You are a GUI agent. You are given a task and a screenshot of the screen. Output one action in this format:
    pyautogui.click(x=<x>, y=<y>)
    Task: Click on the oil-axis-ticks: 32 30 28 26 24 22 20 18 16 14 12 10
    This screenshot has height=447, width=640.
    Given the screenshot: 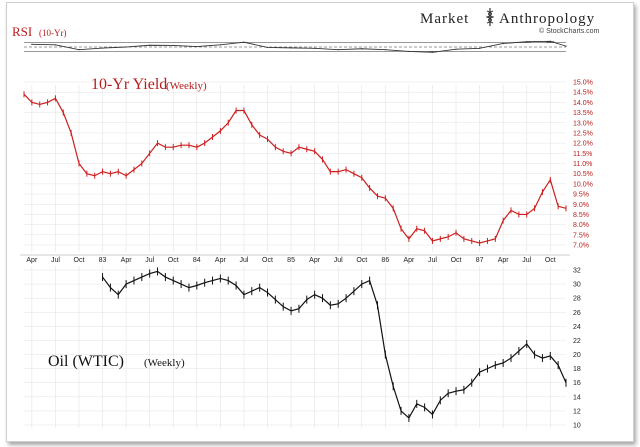 What is the action you would take?
    pyautogui.click(x=577, y=349)
    